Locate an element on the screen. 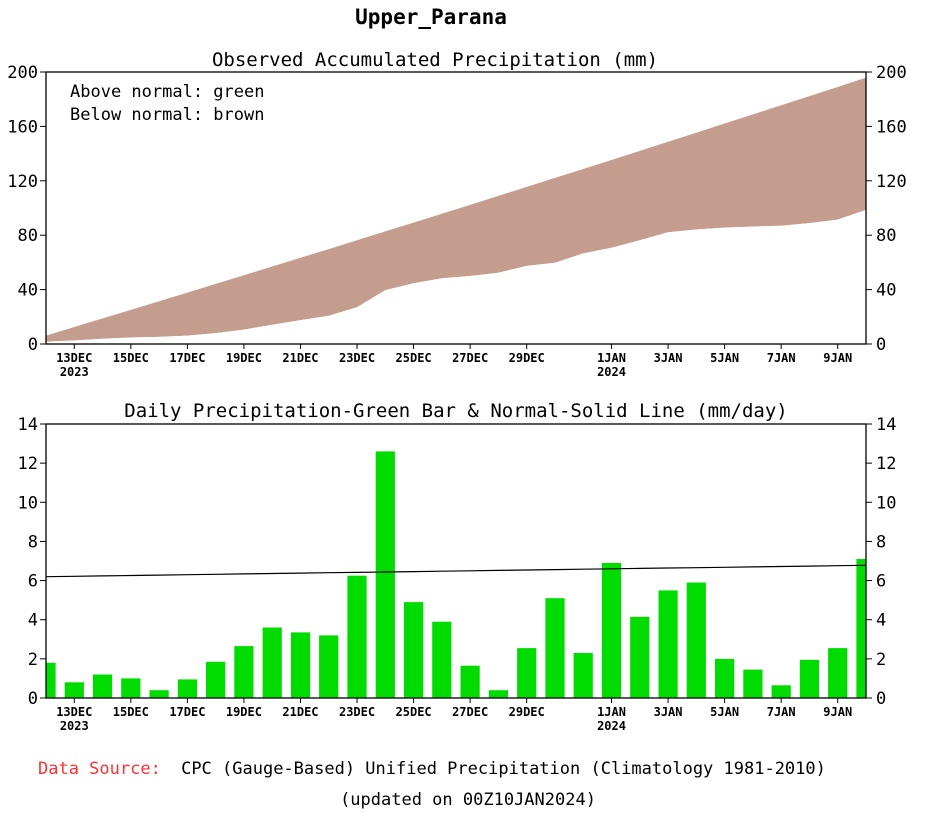  y-tick-label-right: 80 is located at coordinates (886, 236).